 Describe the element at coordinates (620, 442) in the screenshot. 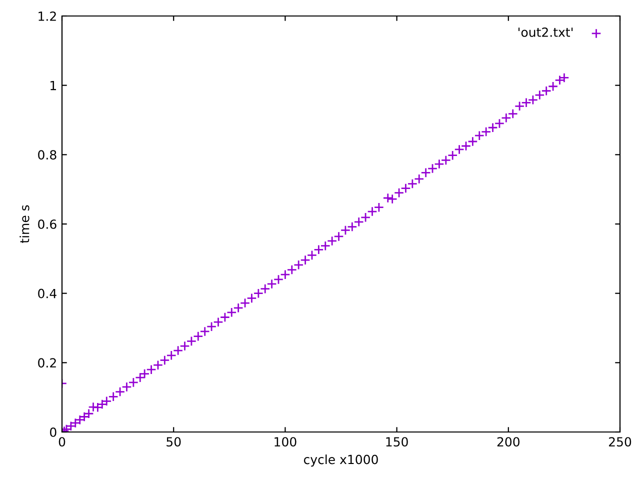

I see `x-tick-label: 250` at that location.